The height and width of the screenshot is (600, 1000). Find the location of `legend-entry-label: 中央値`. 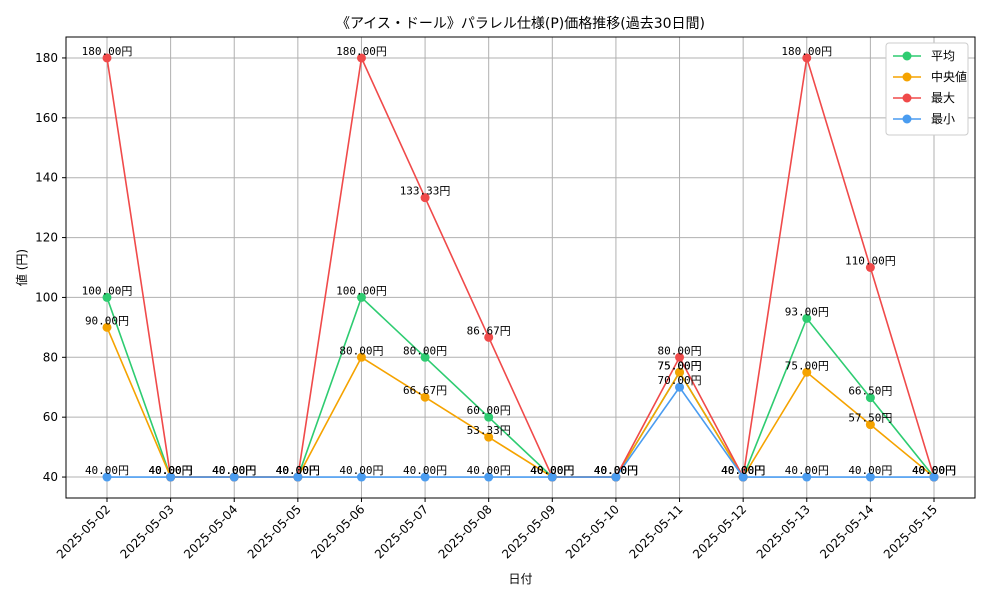

legend-entry-label: 中央値 is located at coordinates (949, 76).